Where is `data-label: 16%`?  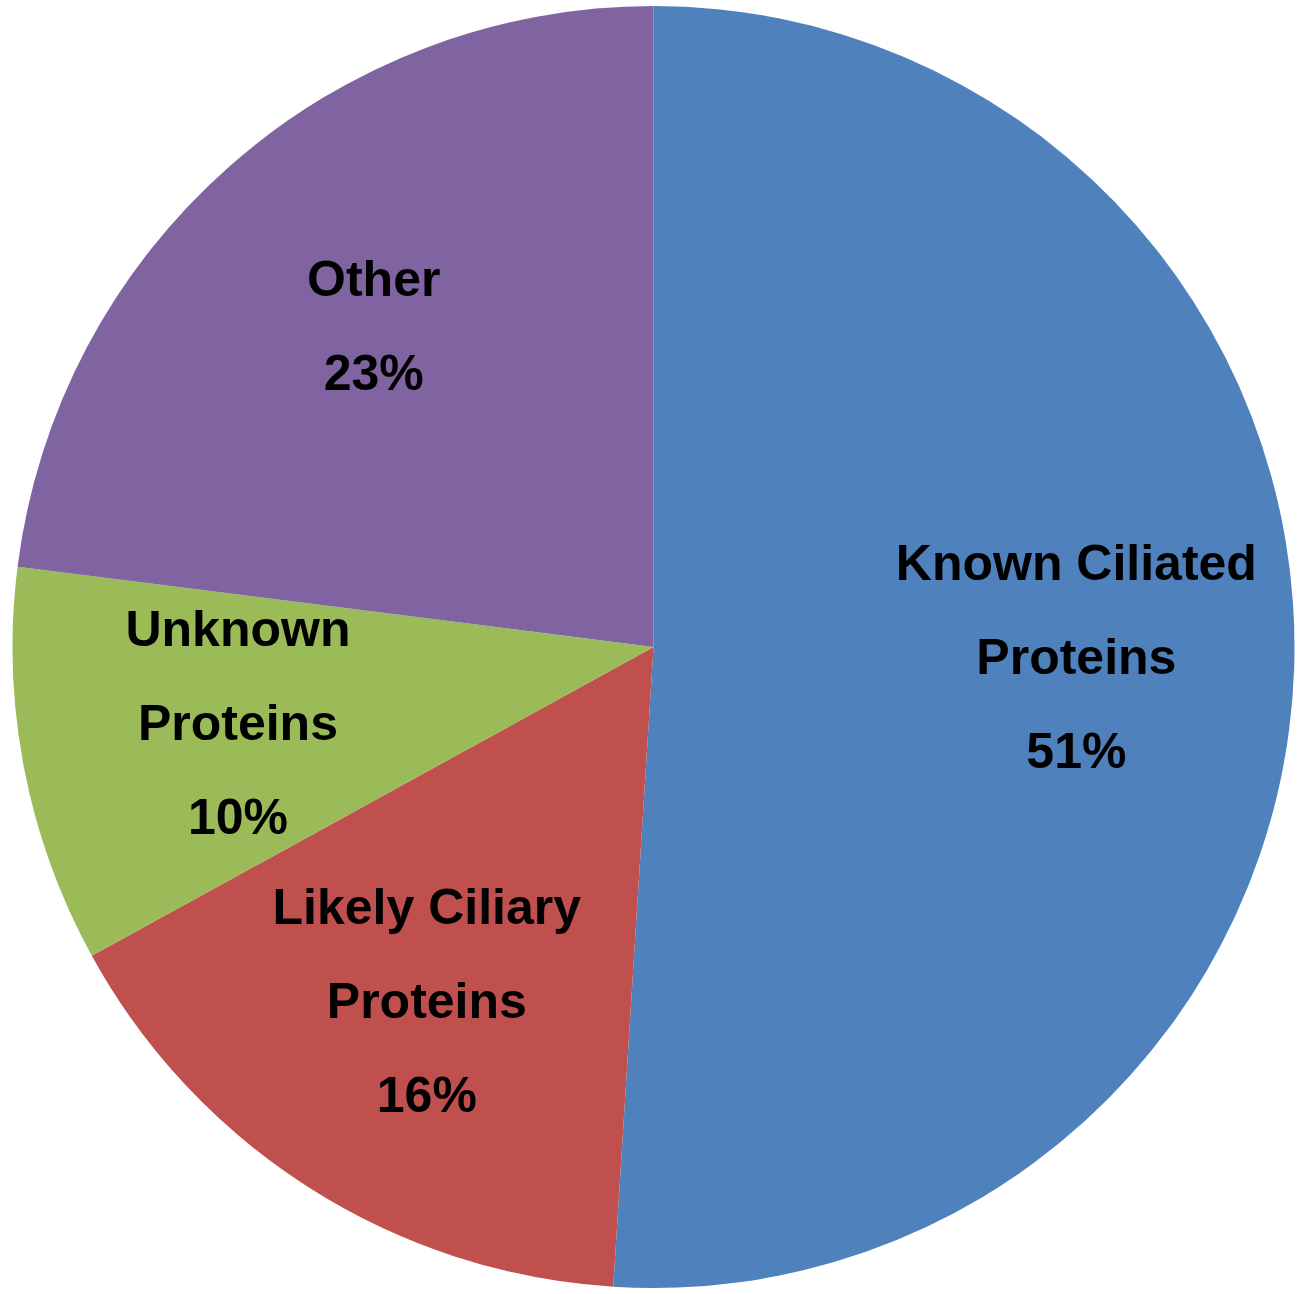
data-label: 16% is located at coordinates (426, 1094).